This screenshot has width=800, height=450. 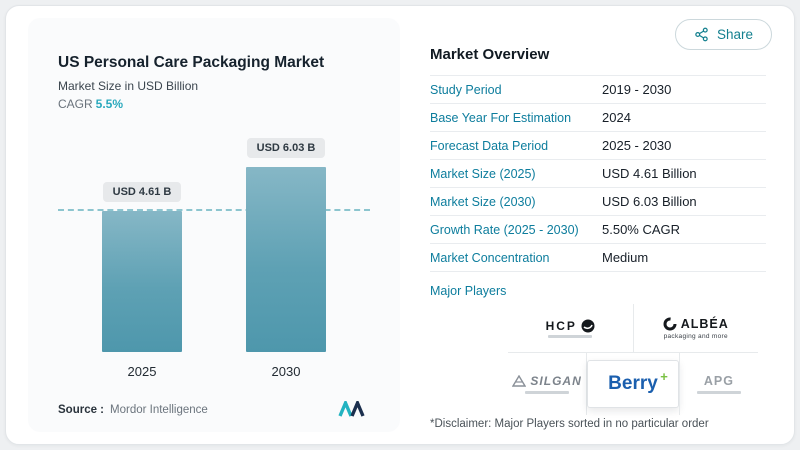 What do you see at coordinates (637, 89) in the screenshot?
I see `row-value: 2019 - 2030` at bounding box center [637, 89].